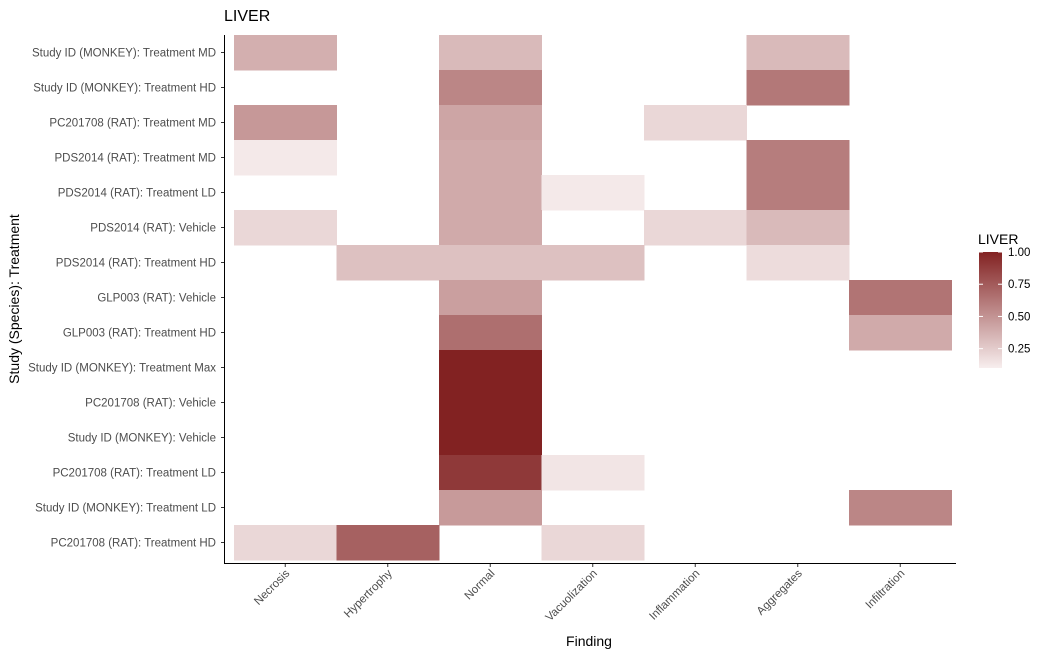 This screenshot has height=656, width=1048. Describe the element at coordinates (572, 596) in the screenshot. I see `x-tick-label: Vacuolization` at that location.